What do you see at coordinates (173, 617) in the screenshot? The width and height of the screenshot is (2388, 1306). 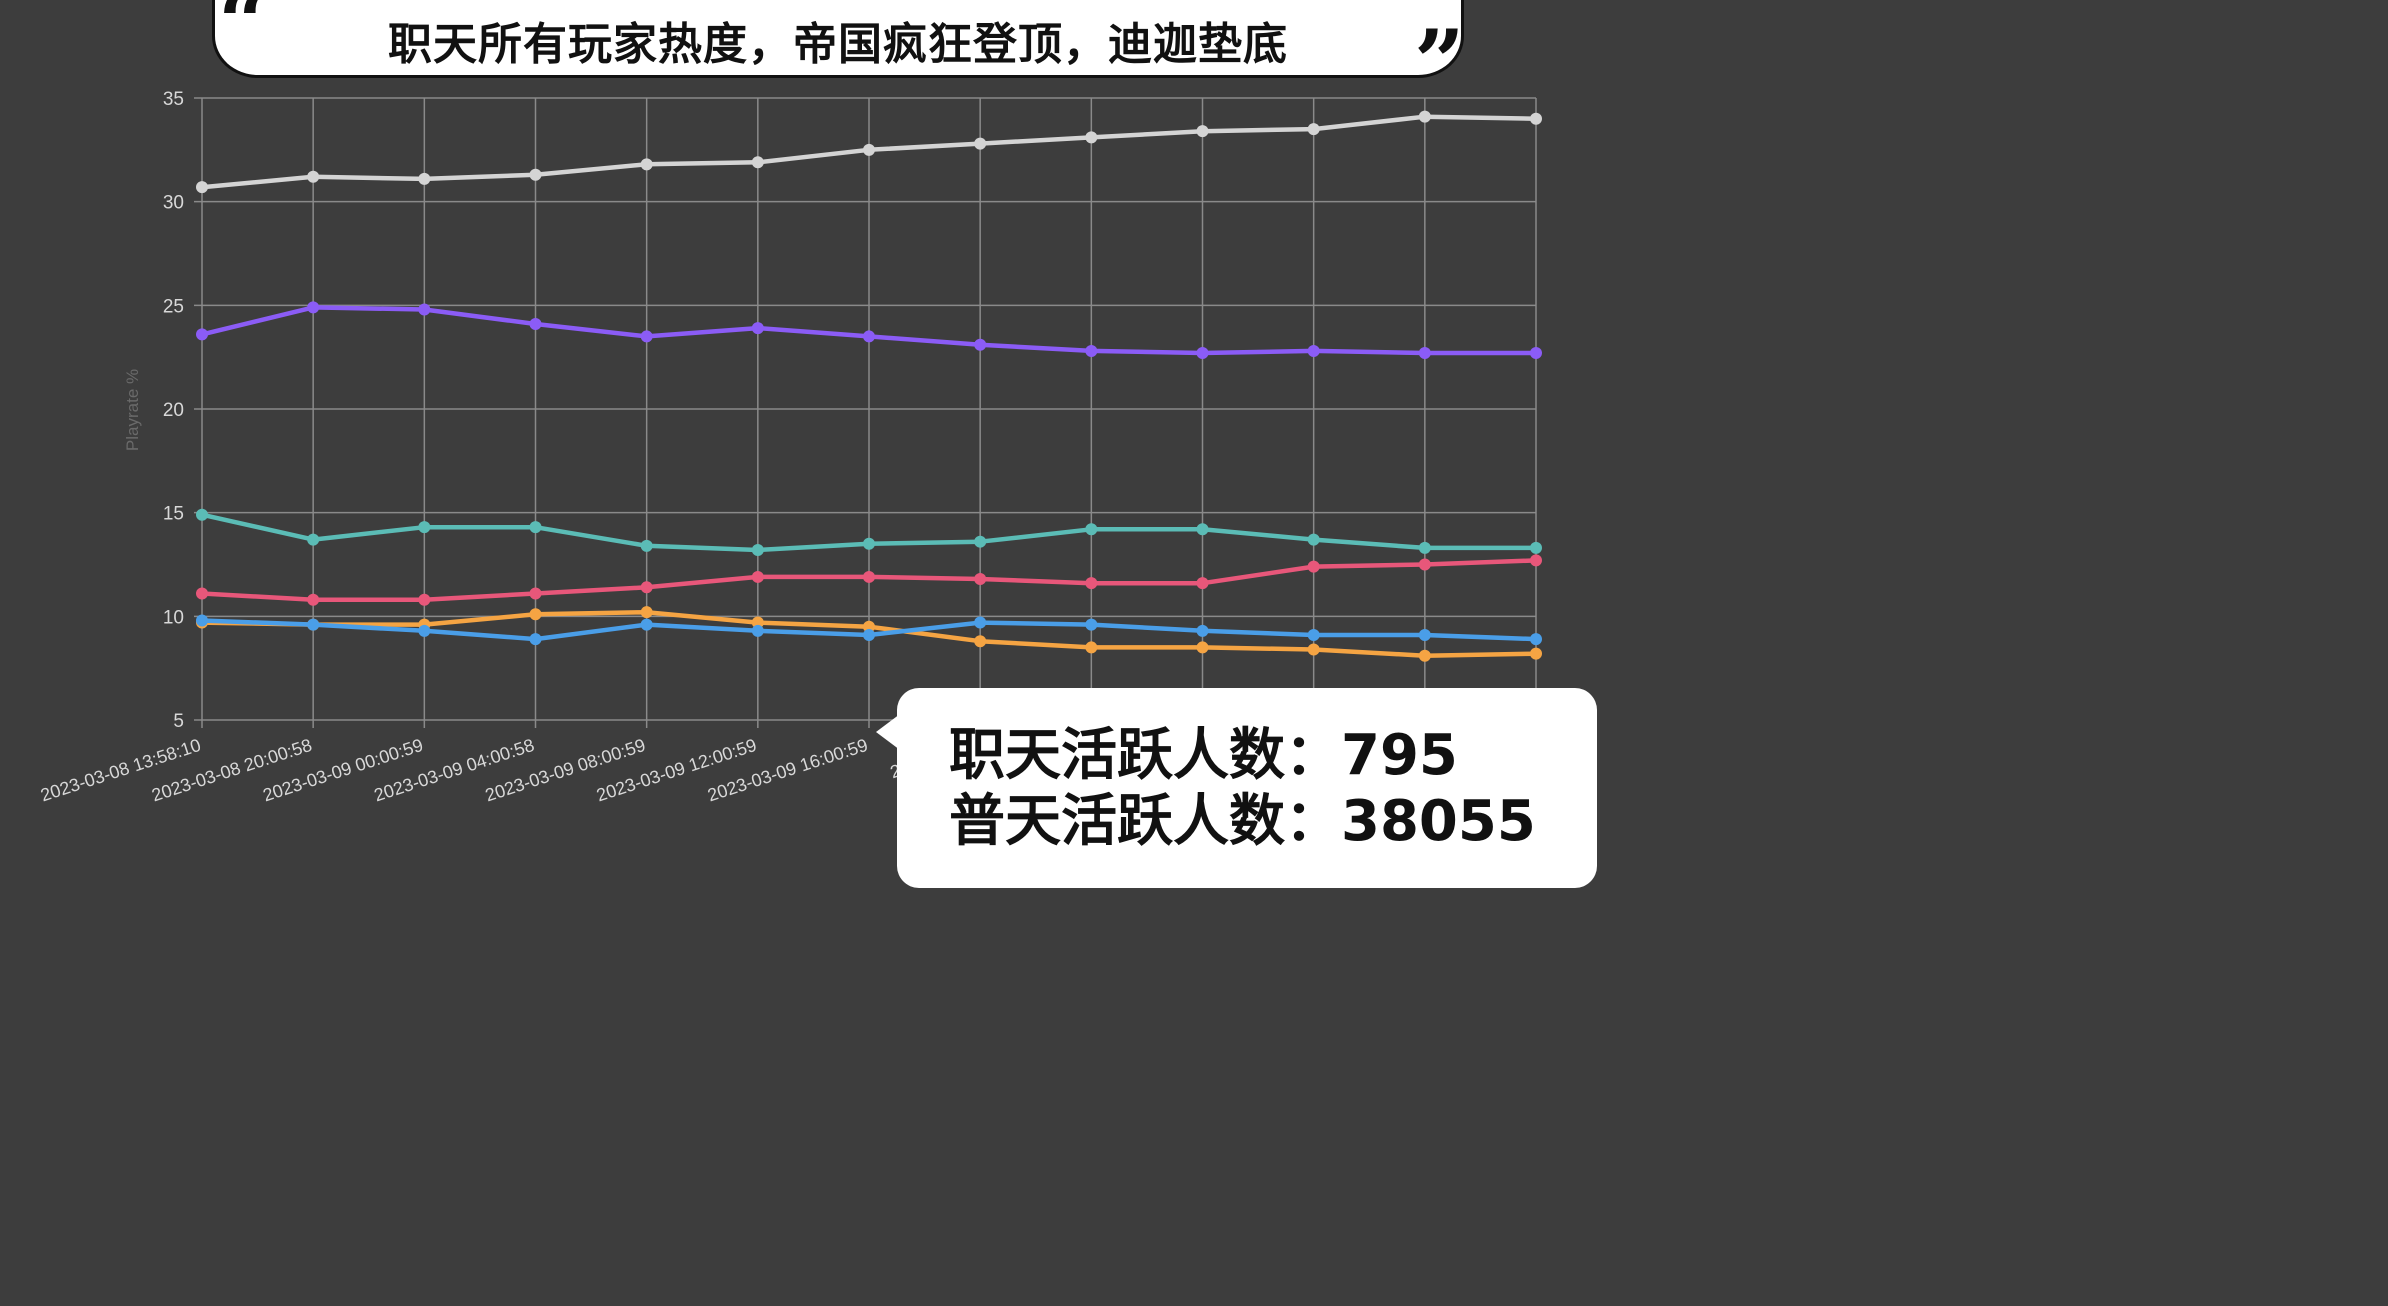 I see `y-tick-label: 10` at bounding box center [173, 617].